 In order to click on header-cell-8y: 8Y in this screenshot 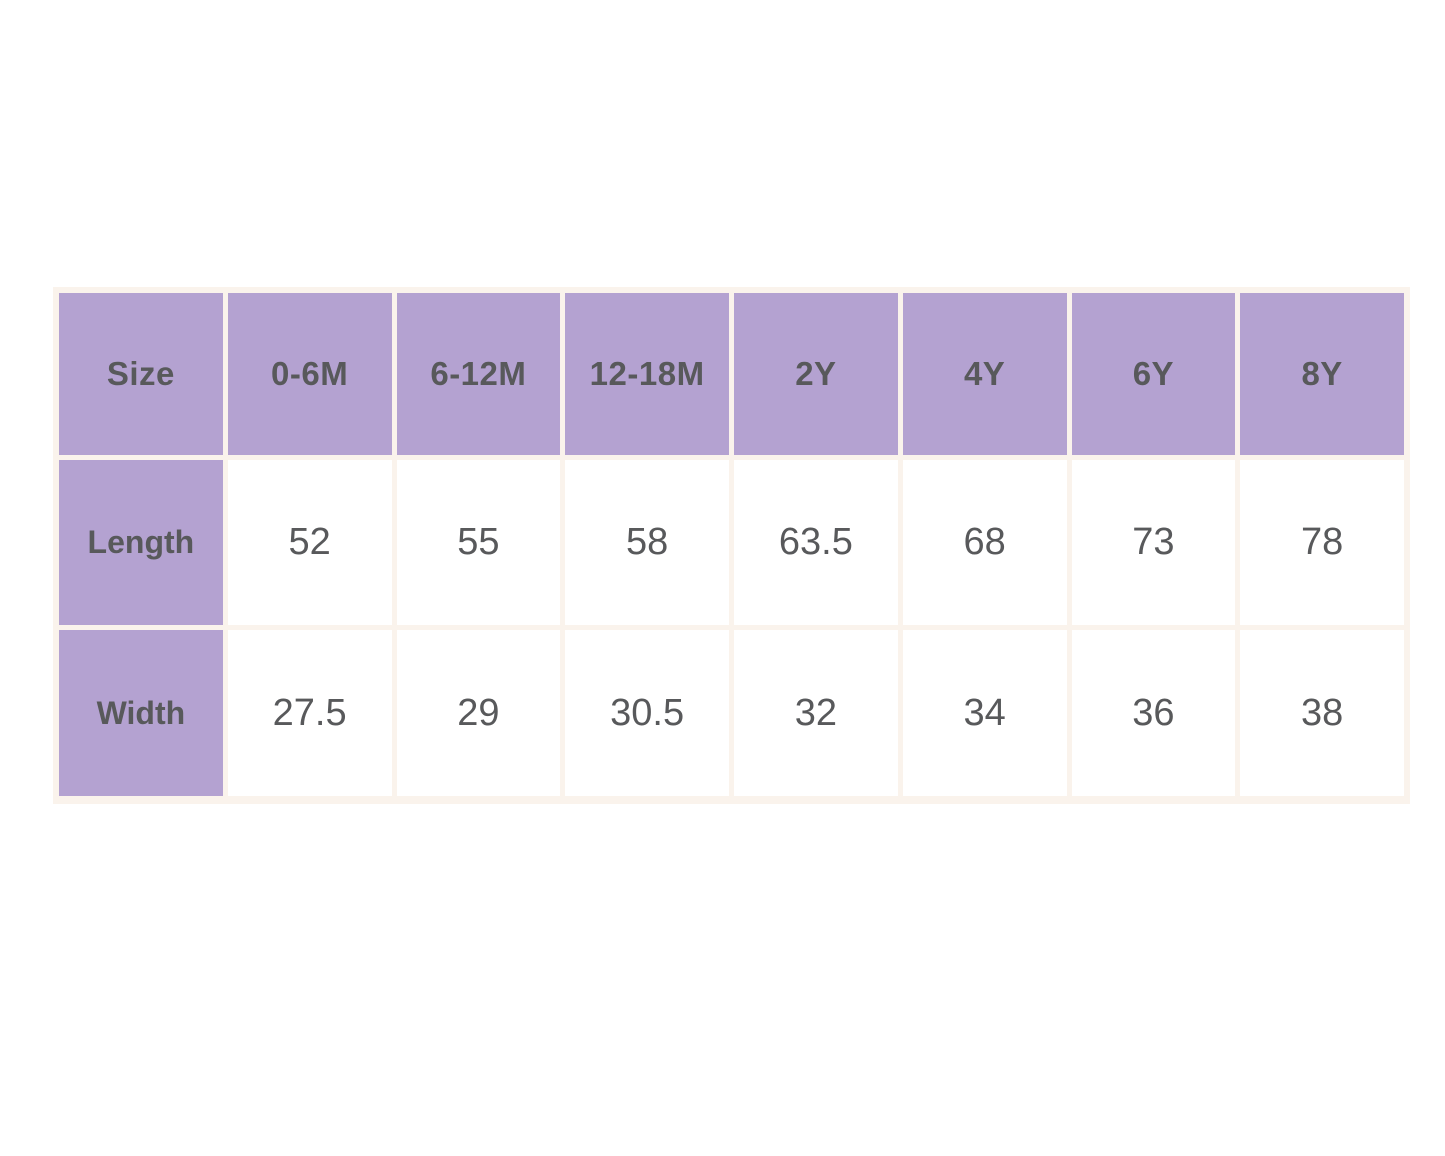, I will do `click(1322, 374)`.